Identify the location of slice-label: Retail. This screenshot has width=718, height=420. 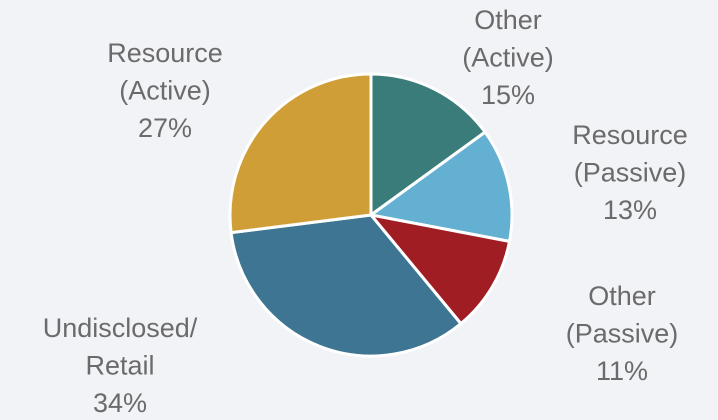
(119, 366).